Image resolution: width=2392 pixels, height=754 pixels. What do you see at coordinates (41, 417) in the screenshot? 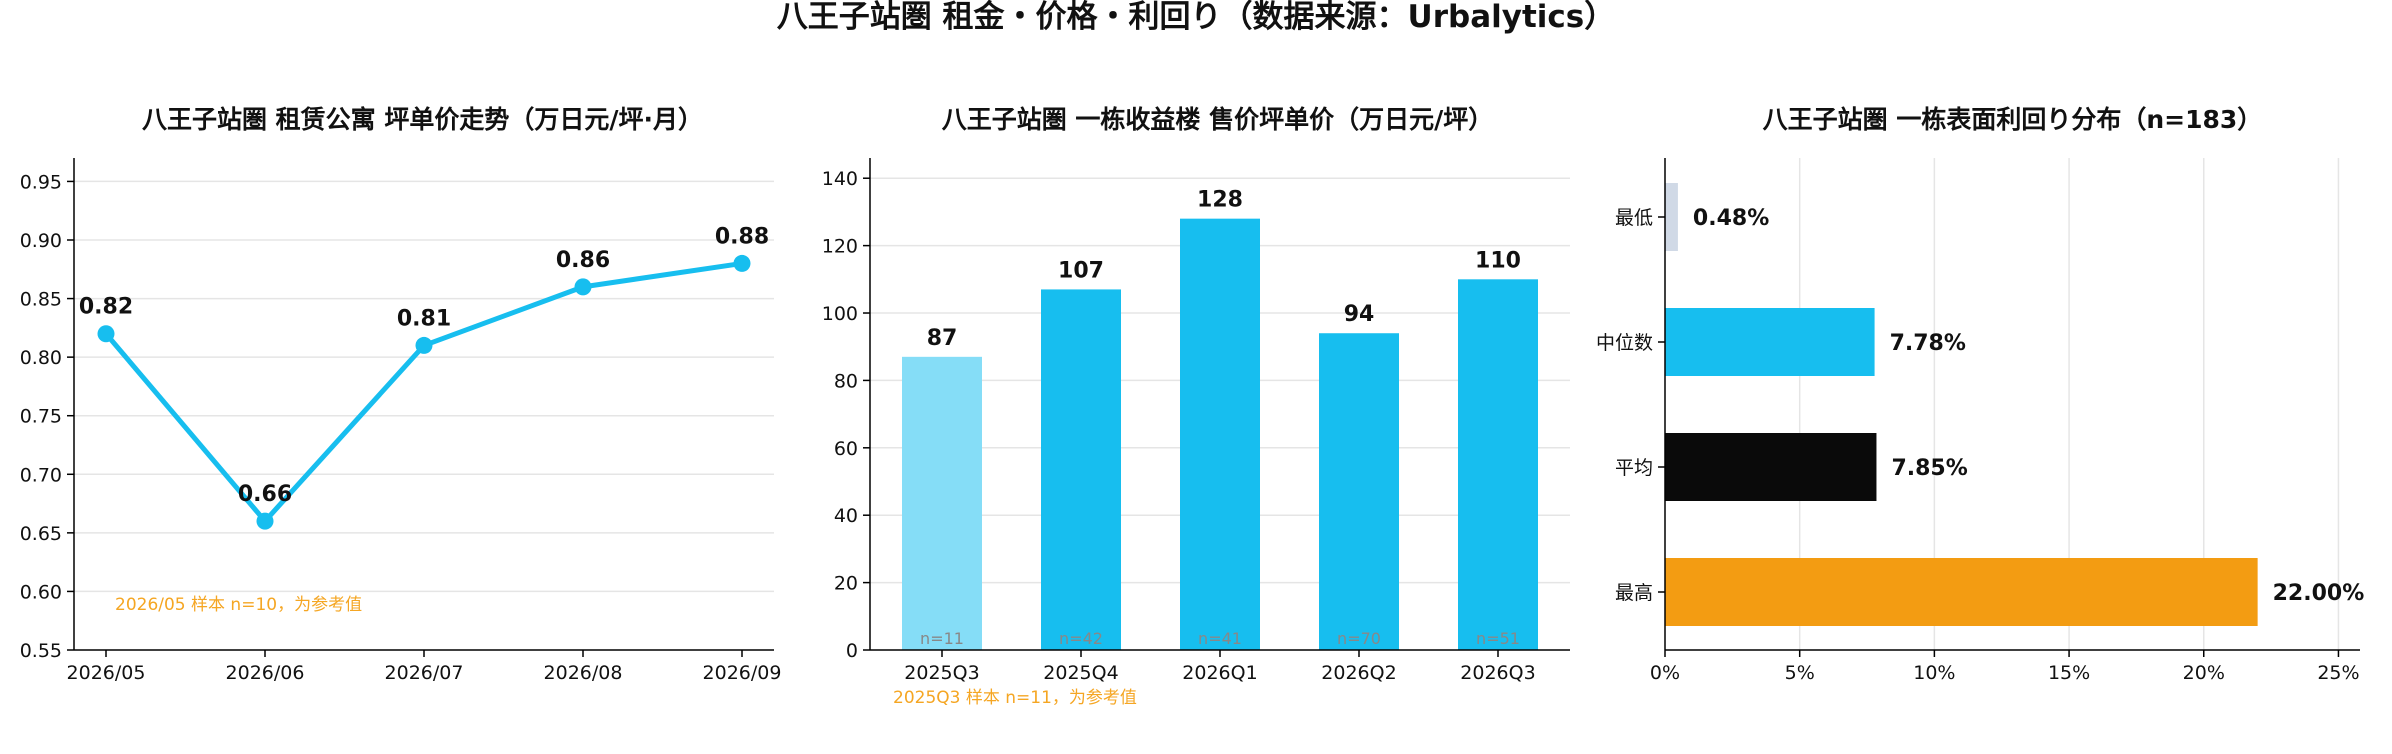
I see `y-tick-label: 0.75` at bounding box center [41, 417].